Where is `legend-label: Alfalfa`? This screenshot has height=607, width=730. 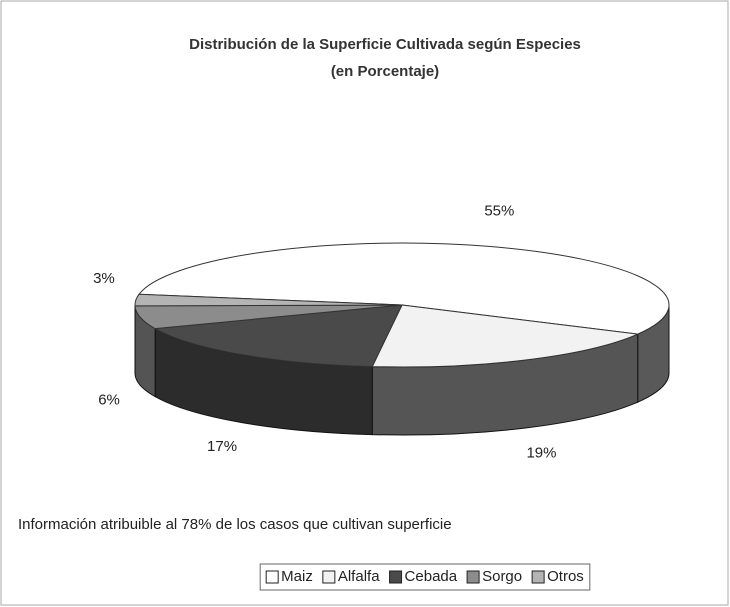
legend-label: Alfalfa is located at coordinates (359, 576).